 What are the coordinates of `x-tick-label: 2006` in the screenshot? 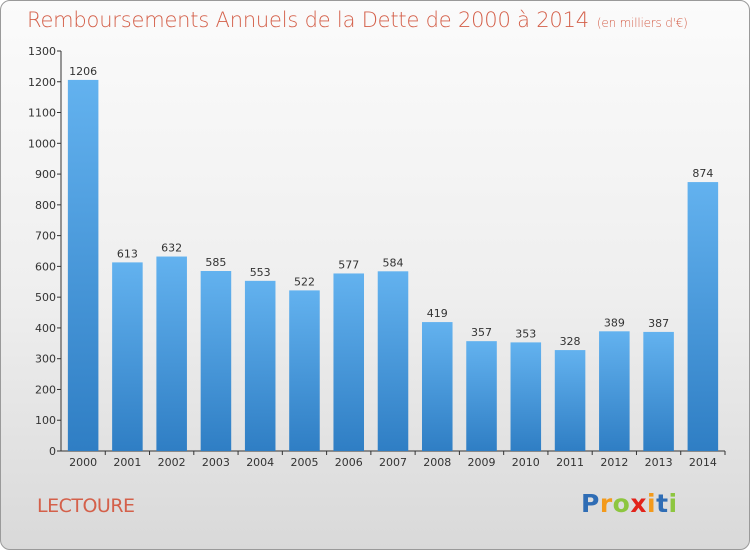 It's located at (349, 462).